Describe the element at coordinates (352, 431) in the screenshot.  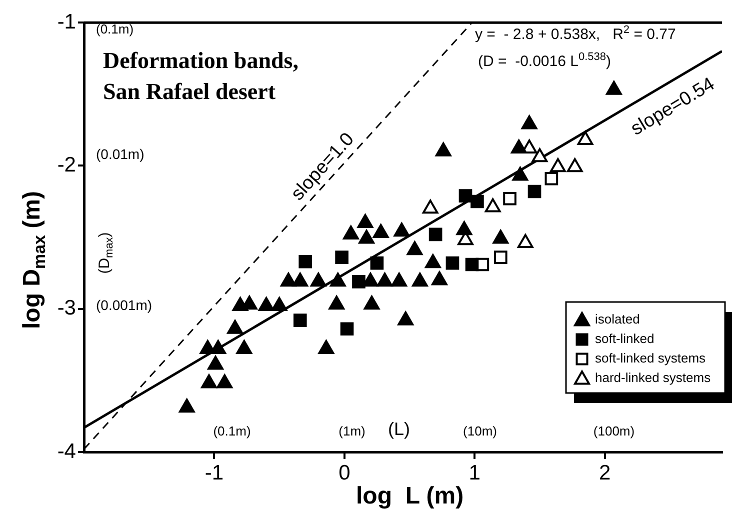
I see `annotation: (1m)` at that location.